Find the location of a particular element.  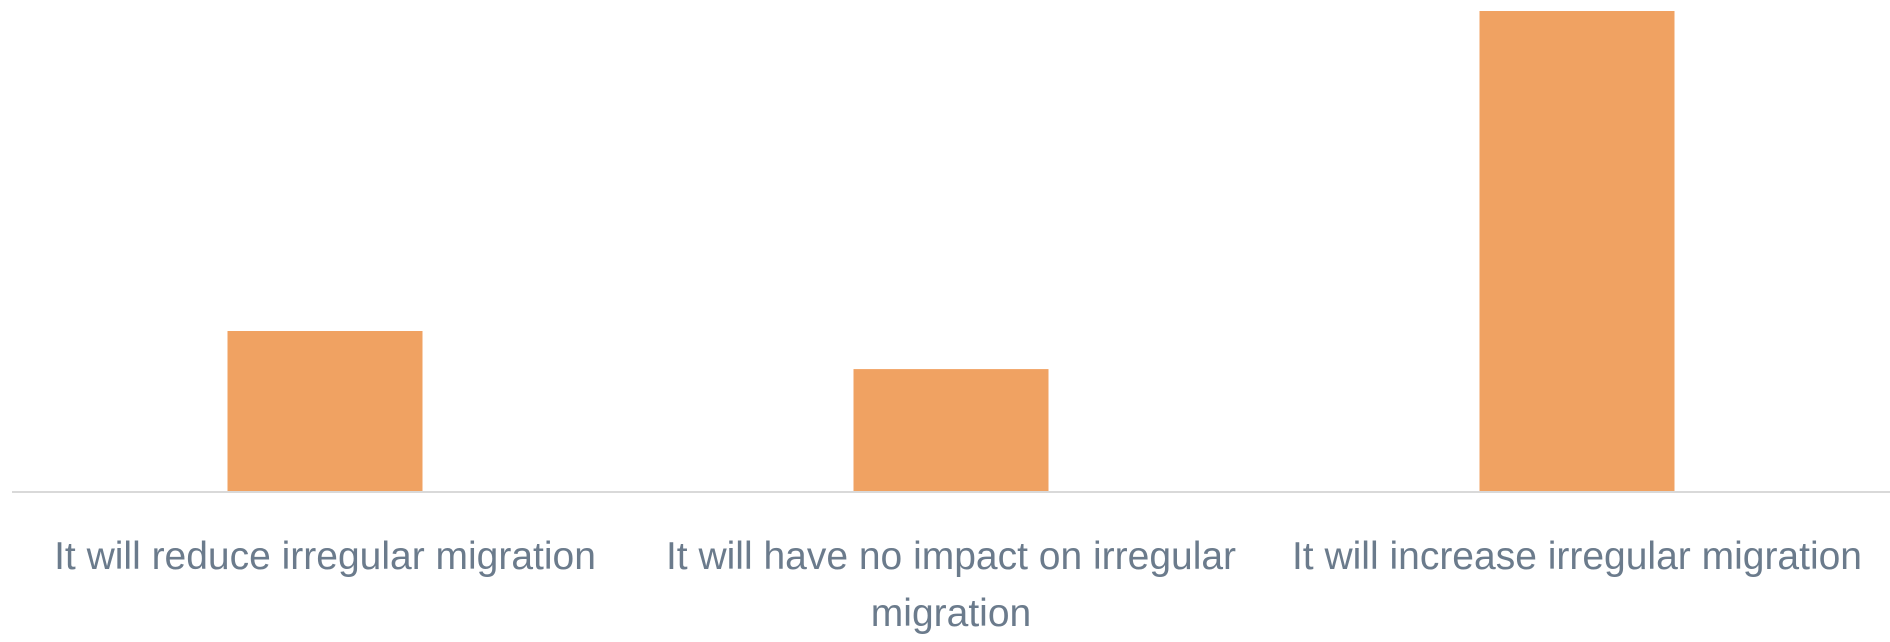

x-tick-label: It will increase irregular migration is located at coordinates (1577, 556).